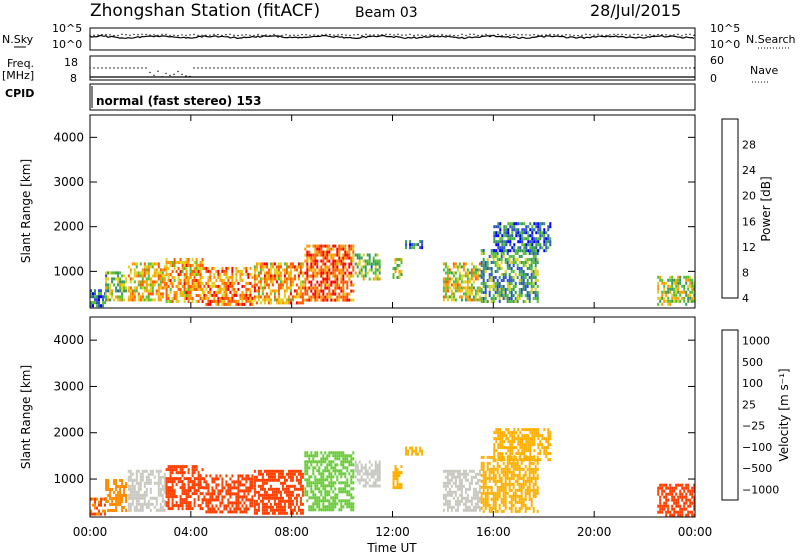 This screenshot has height=554, width=800. Describe the element at coordinates (594, 532) in the screenshot. I see `x-tick-label: 20:00` at that location.